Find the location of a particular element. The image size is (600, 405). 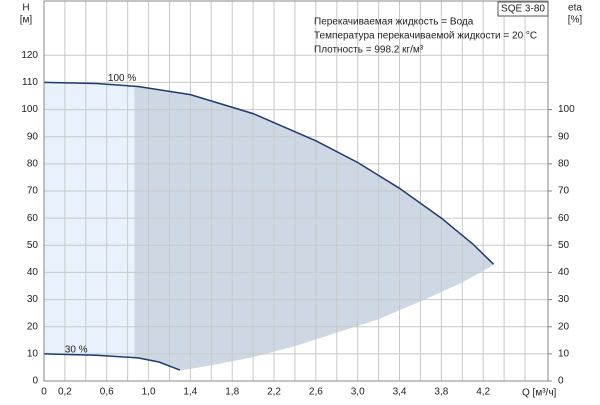

y-tick-label: 0 is located at coordinates (35, 381).